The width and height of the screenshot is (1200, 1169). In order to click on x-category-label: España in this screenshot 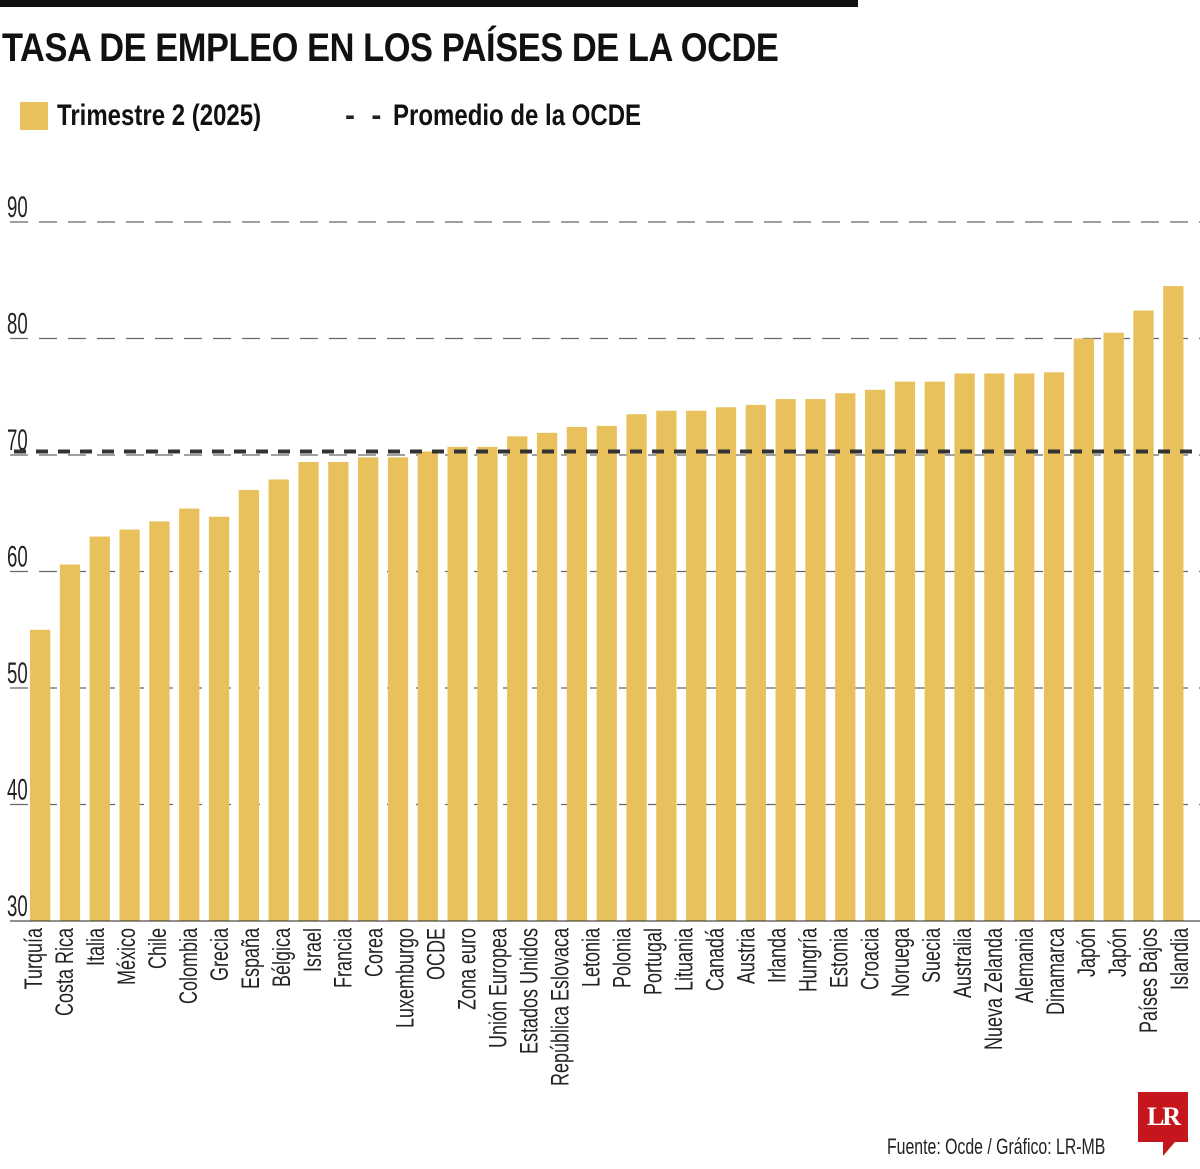, I will do `click(250, 958)`.